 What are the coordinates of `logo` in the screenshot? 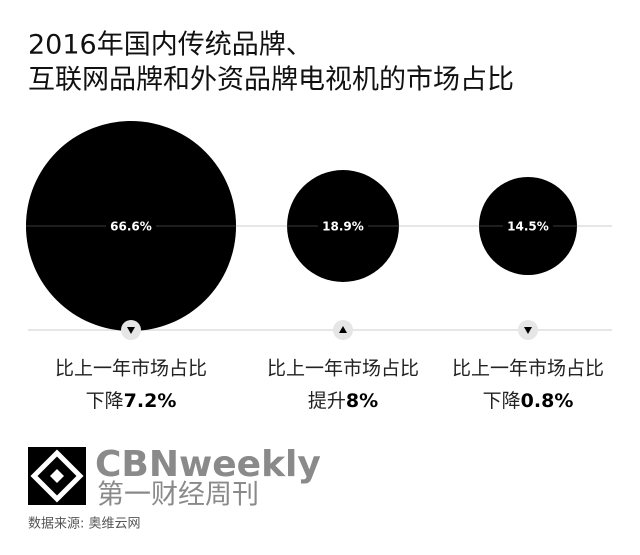 It's located at (57, 476).